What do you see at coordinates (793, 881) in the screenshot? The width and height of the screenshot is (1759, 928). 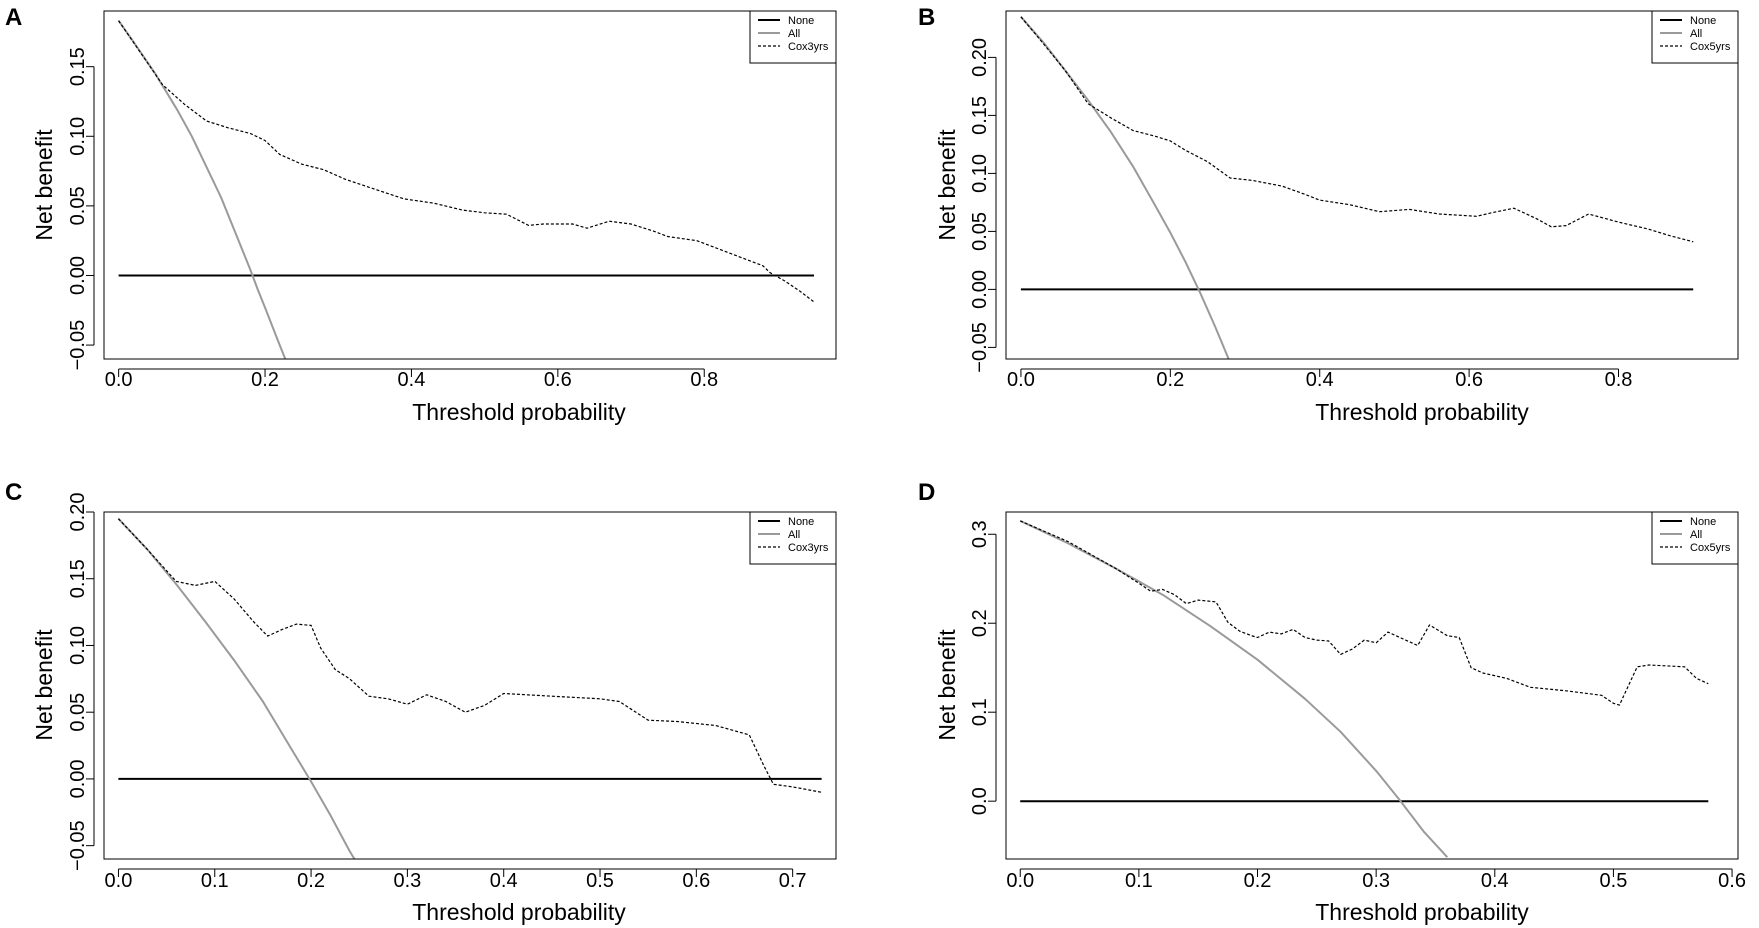 I see `x-tick-label: 0.7` at bounding box center [793, 881].